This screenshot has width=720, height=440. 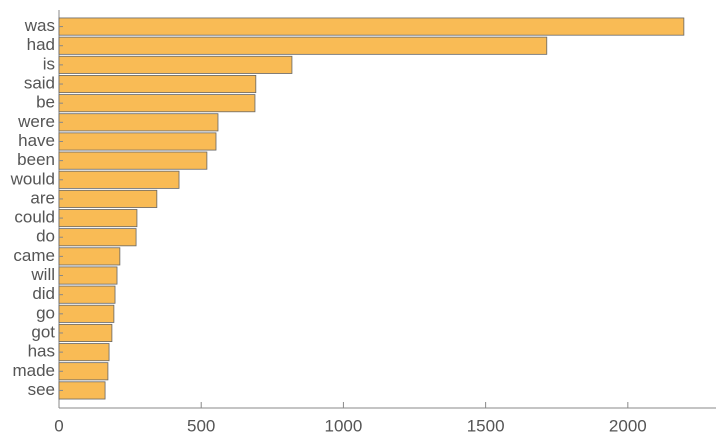 I want to click on y-tick-label: had, so click(x=41, y=44).